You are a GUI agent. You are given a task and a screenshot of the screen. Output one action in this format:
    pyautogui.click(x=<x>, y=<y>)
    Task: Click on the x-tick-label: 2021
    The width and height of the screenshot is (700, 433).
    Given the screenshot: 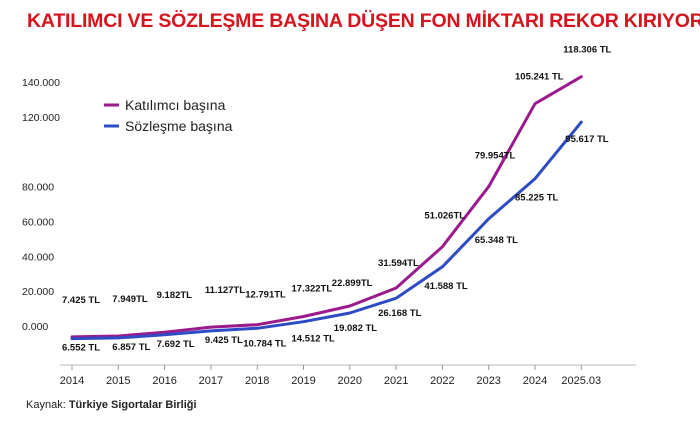 What is the action you would take?
    pyautogui.click(x=396, y=381)
    